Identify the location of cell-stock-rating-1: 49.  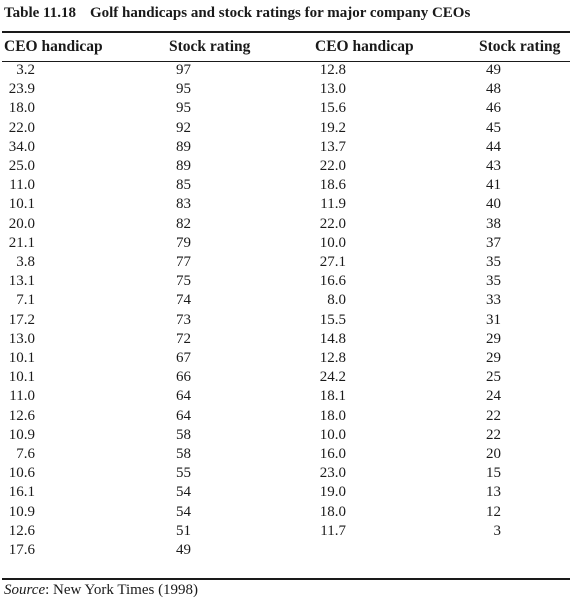
(242, 550).